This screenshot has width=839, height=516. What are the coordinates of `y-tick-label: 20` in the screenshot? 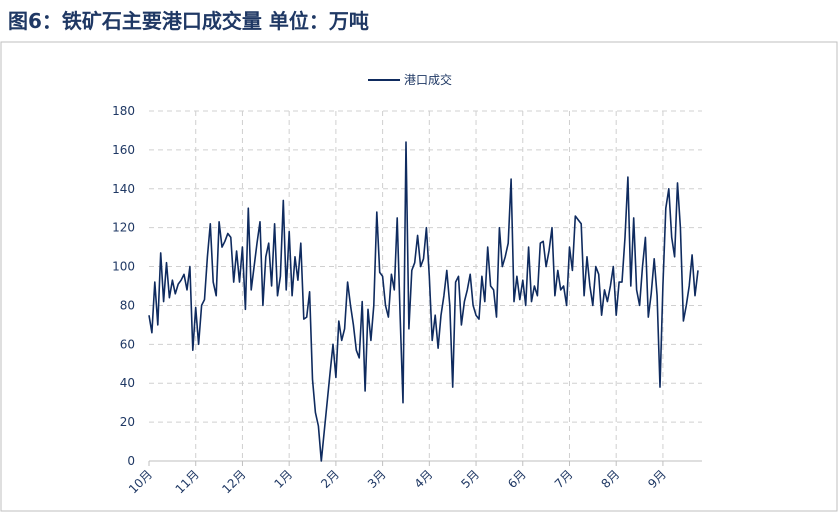 It's located at (127, 422).